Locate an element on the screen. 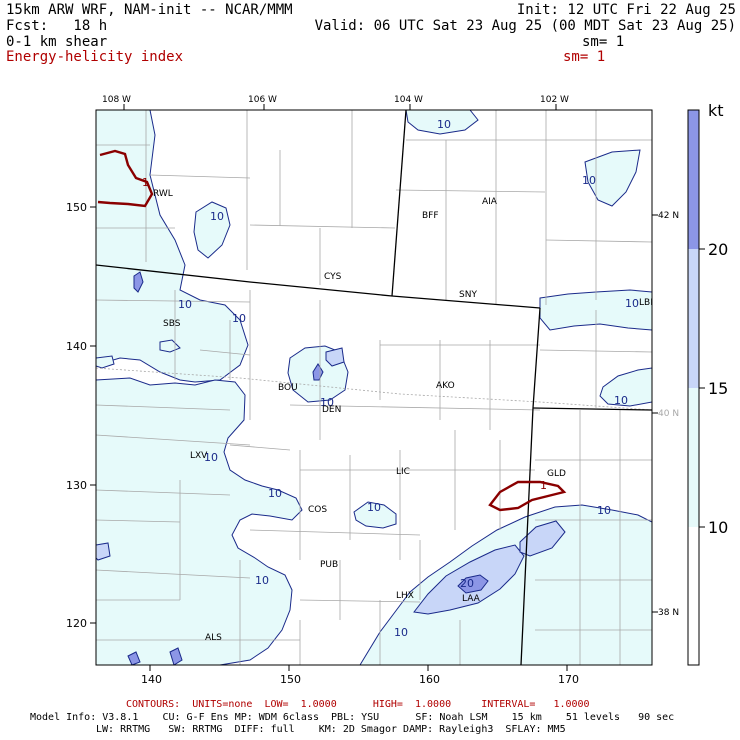 This screenshot has height=740, width=740. city-label: LBF is located at coordinates (647, 303).